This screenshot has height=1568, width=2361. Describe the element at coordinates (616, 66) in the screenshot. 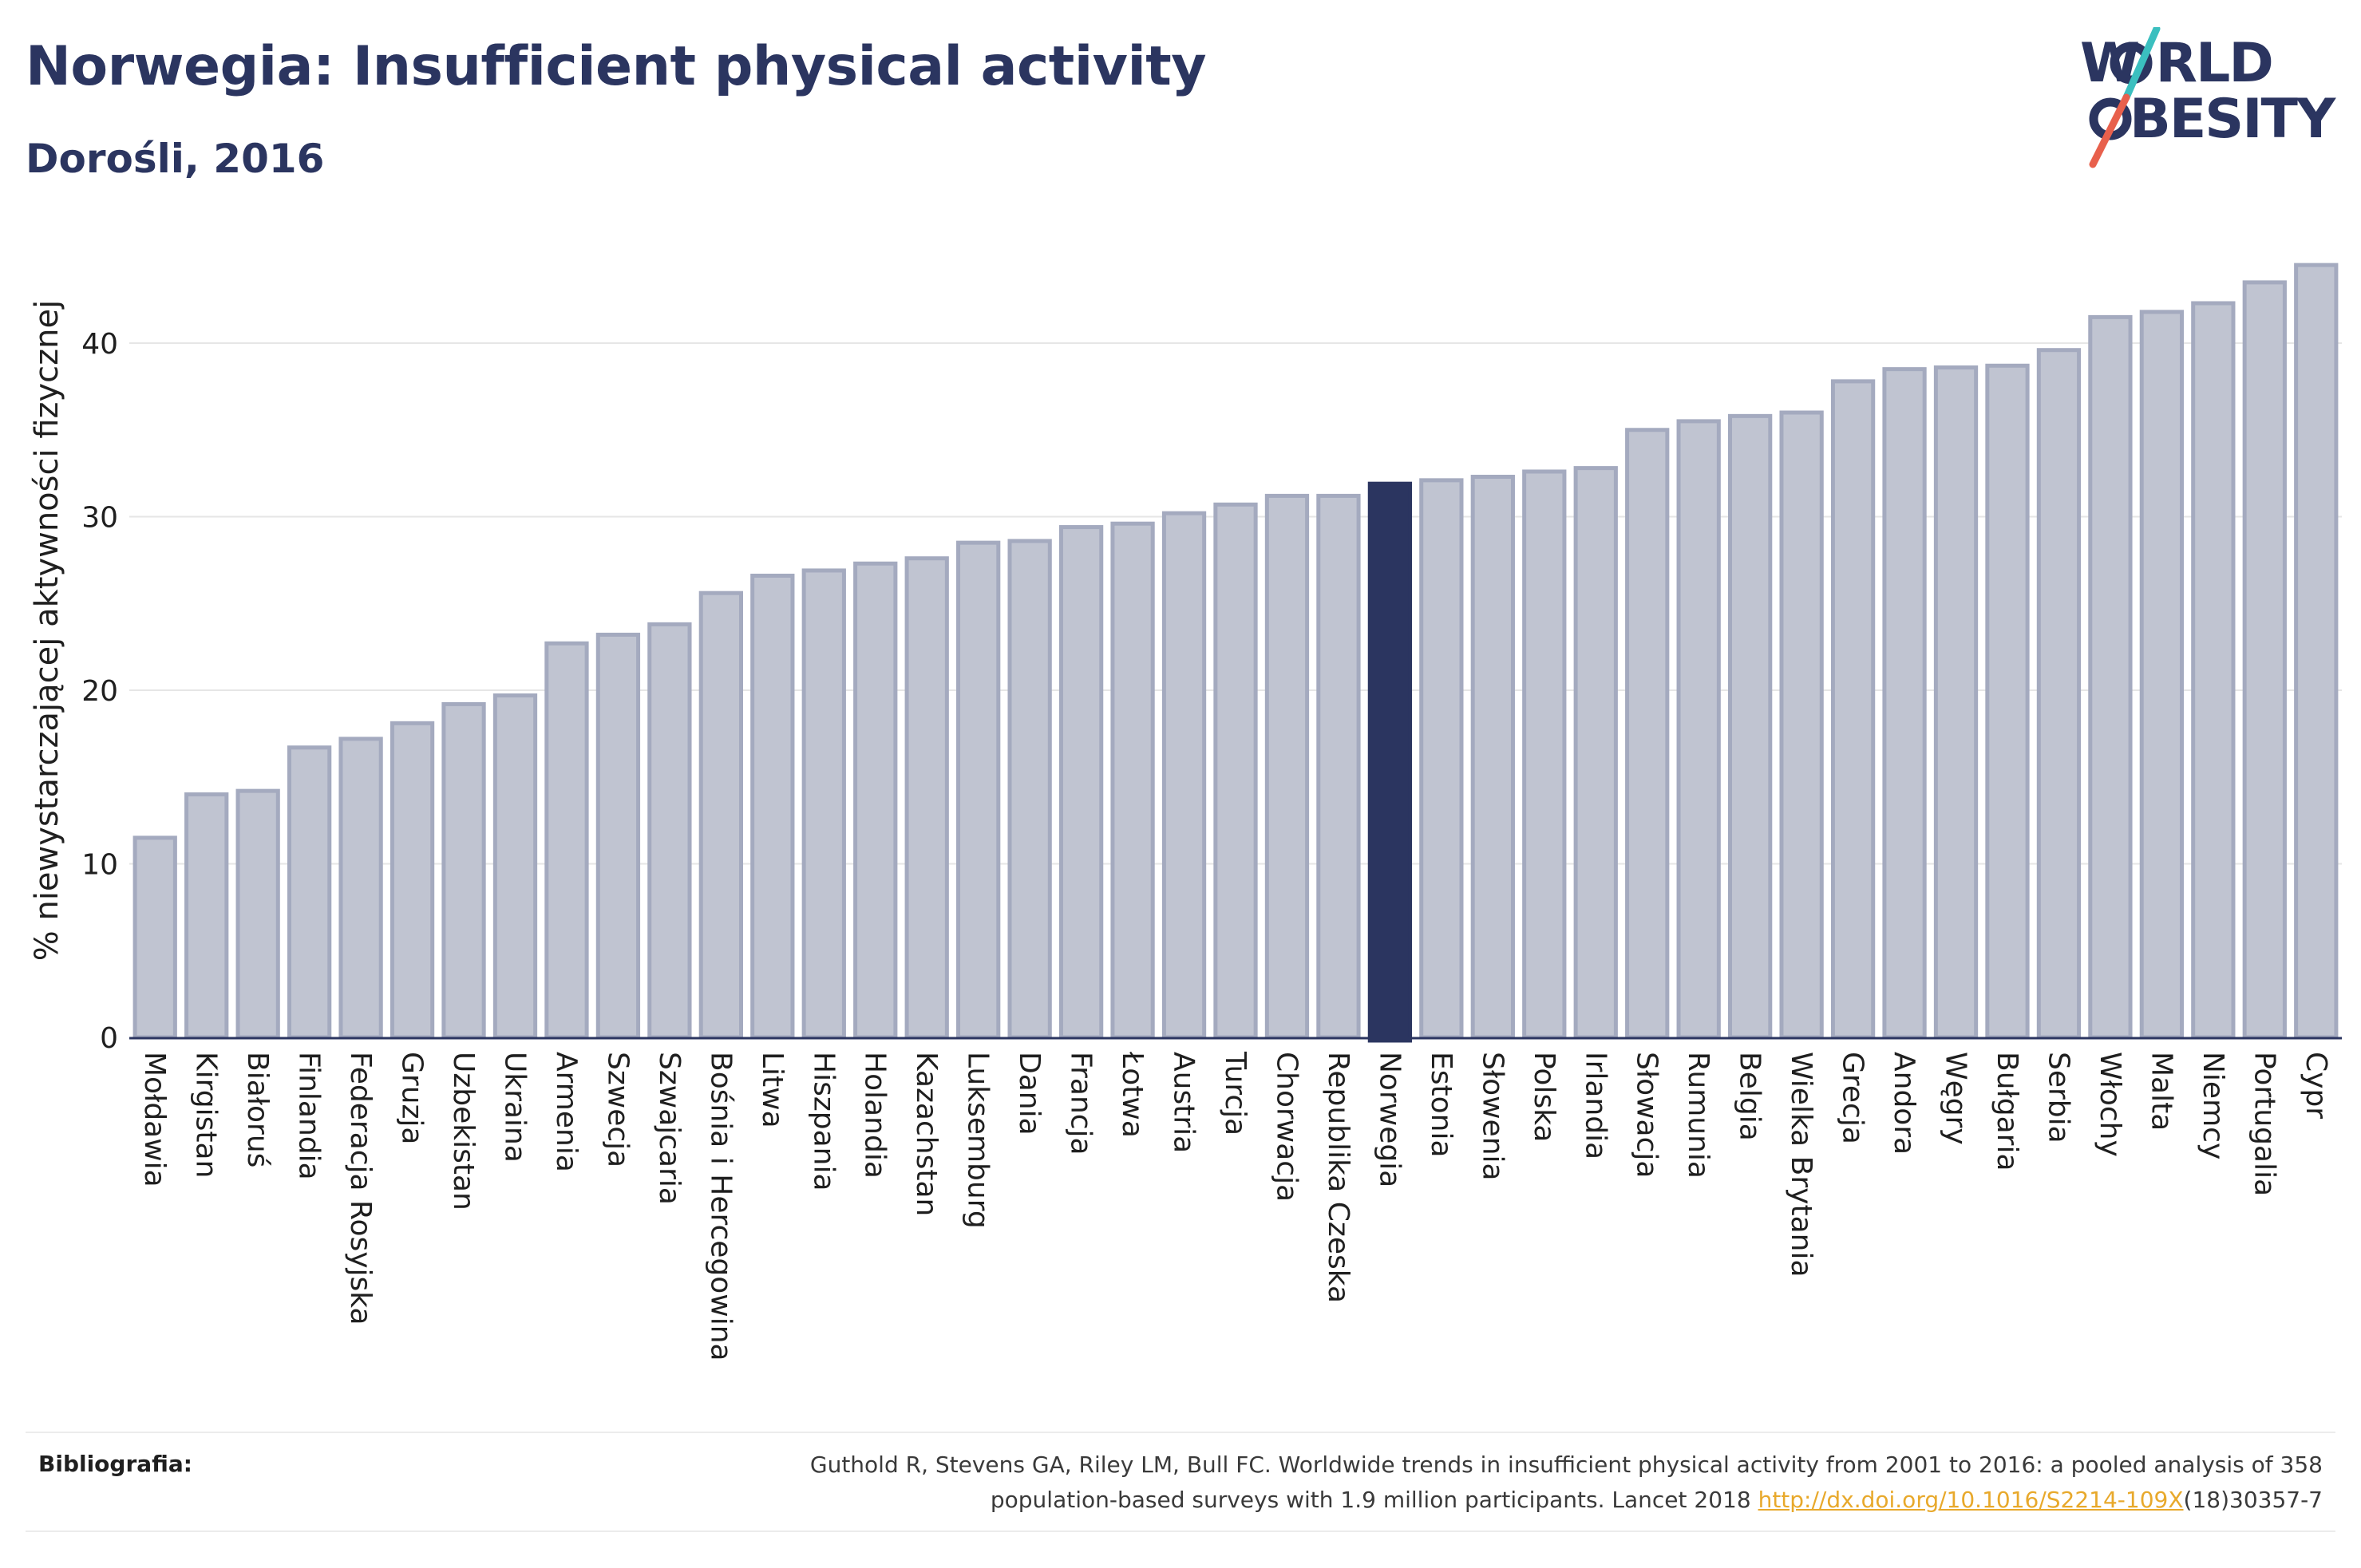

I see `chart-title: Norwegia: Insufficient physical activity` at that location.